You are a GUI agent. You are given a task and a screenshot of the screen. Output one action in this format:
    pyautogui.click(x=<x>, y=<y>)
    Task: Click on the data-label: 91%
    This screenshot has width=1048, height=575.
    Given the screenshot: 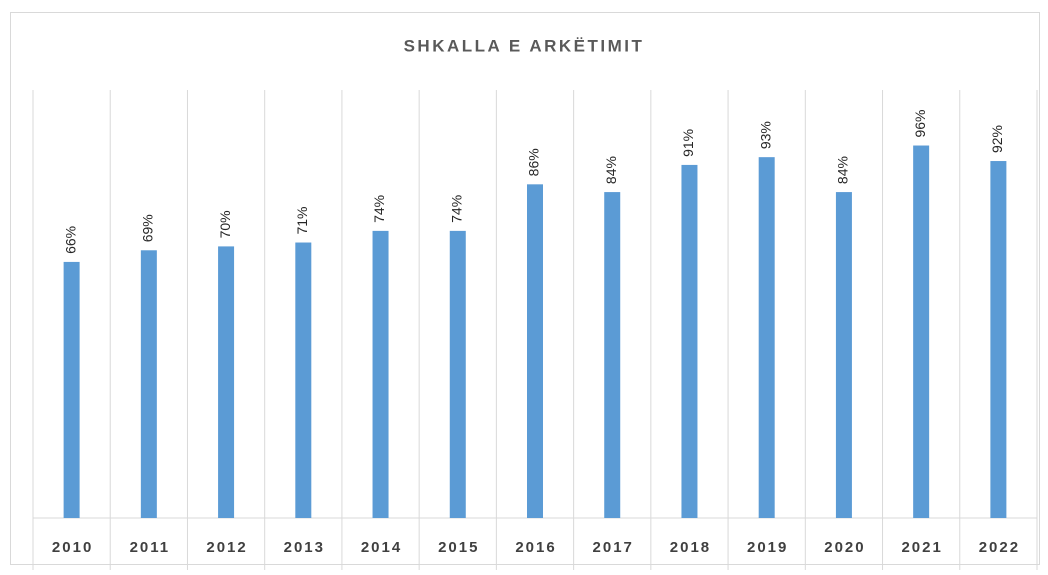 What is the action you would take?
    pyautogui.click(x=688, y=143)
    